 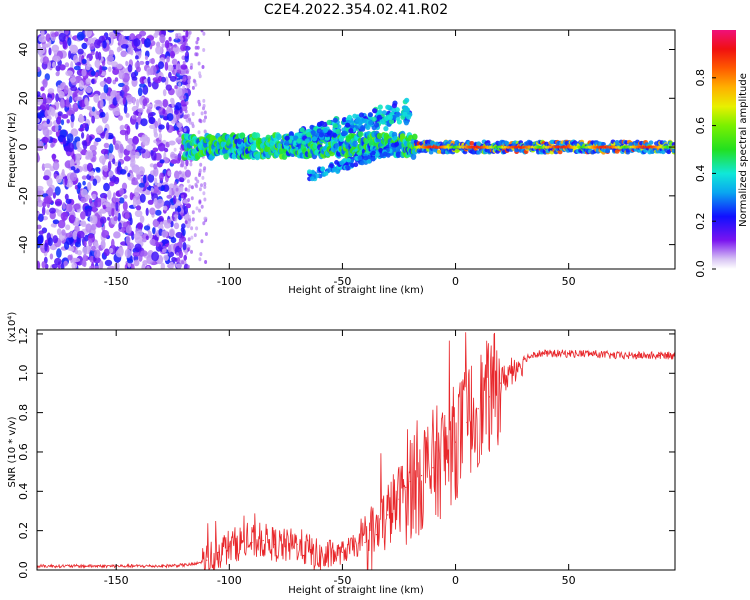 What do you see at coordinates (23, 374) in the screenshot?
I see `snr-y-tick-label: 1.0` at bounding box center [23, 374].